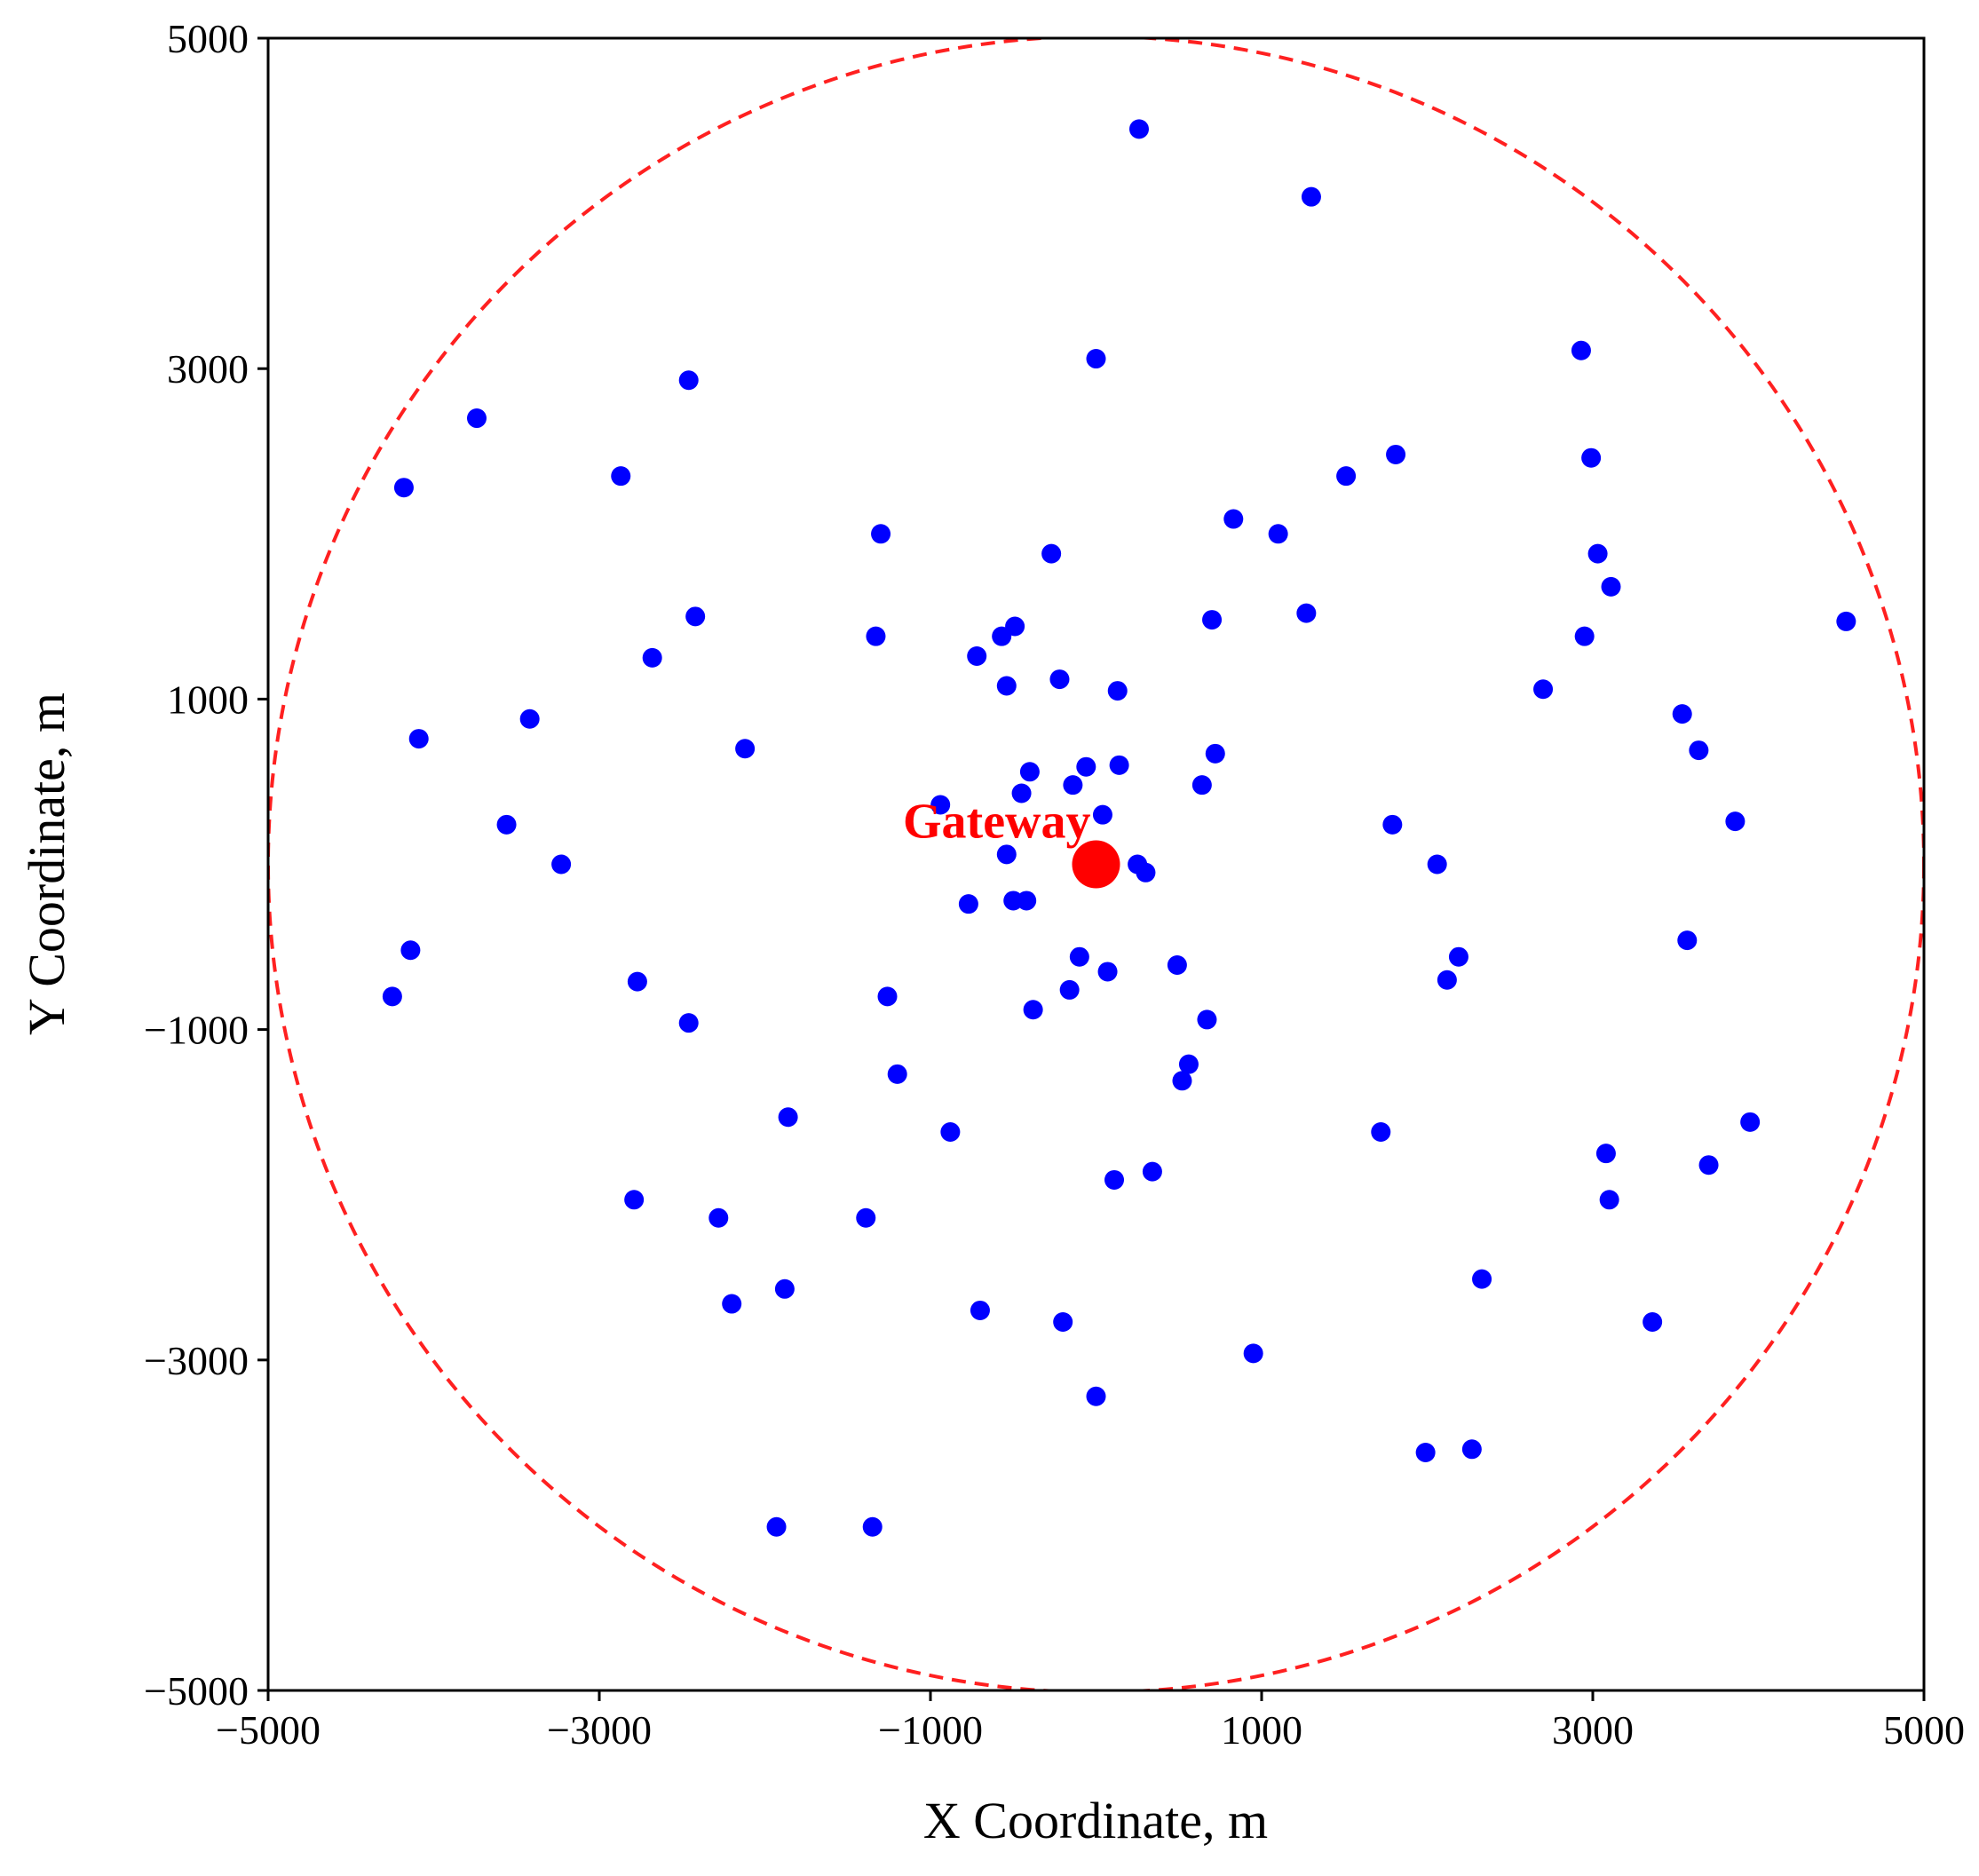  Describe the element at coordinates (46, 864) in the screenshot. I see `y-axis-label: Y Coordinate, m` at that location.